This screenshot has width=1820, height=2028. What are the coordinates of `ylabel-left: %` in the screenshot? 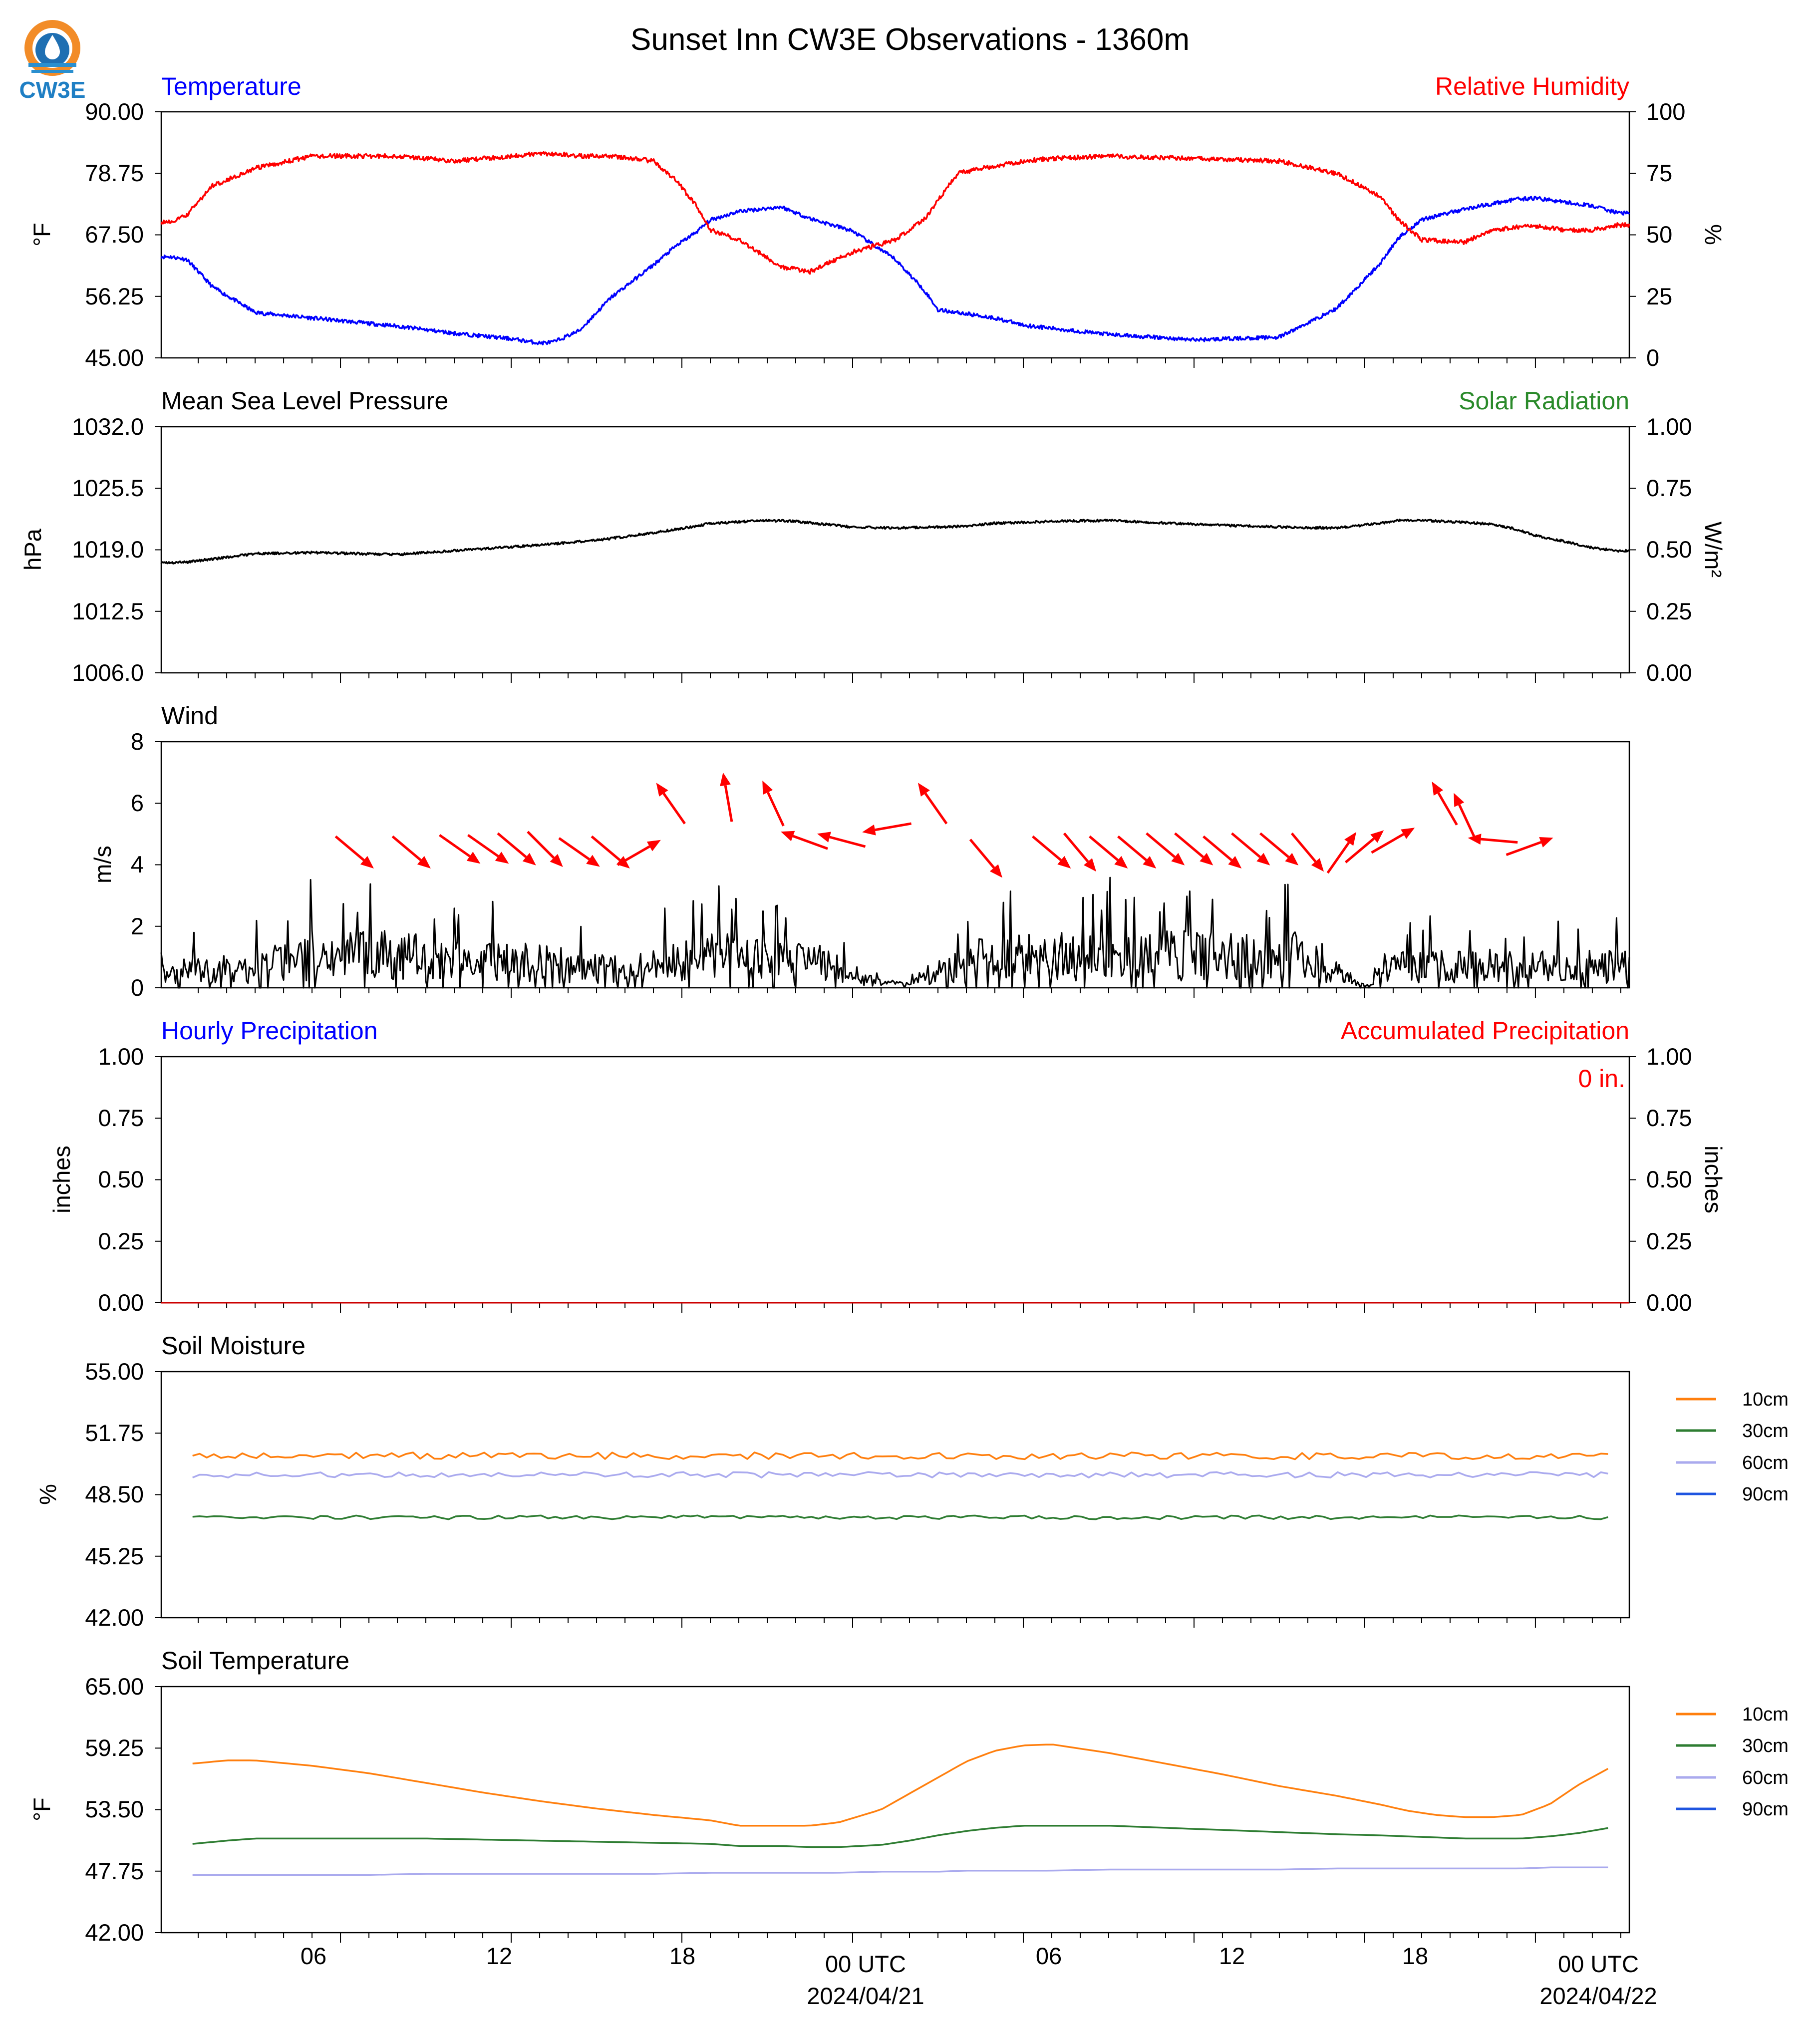 It's located at (47, 1494).